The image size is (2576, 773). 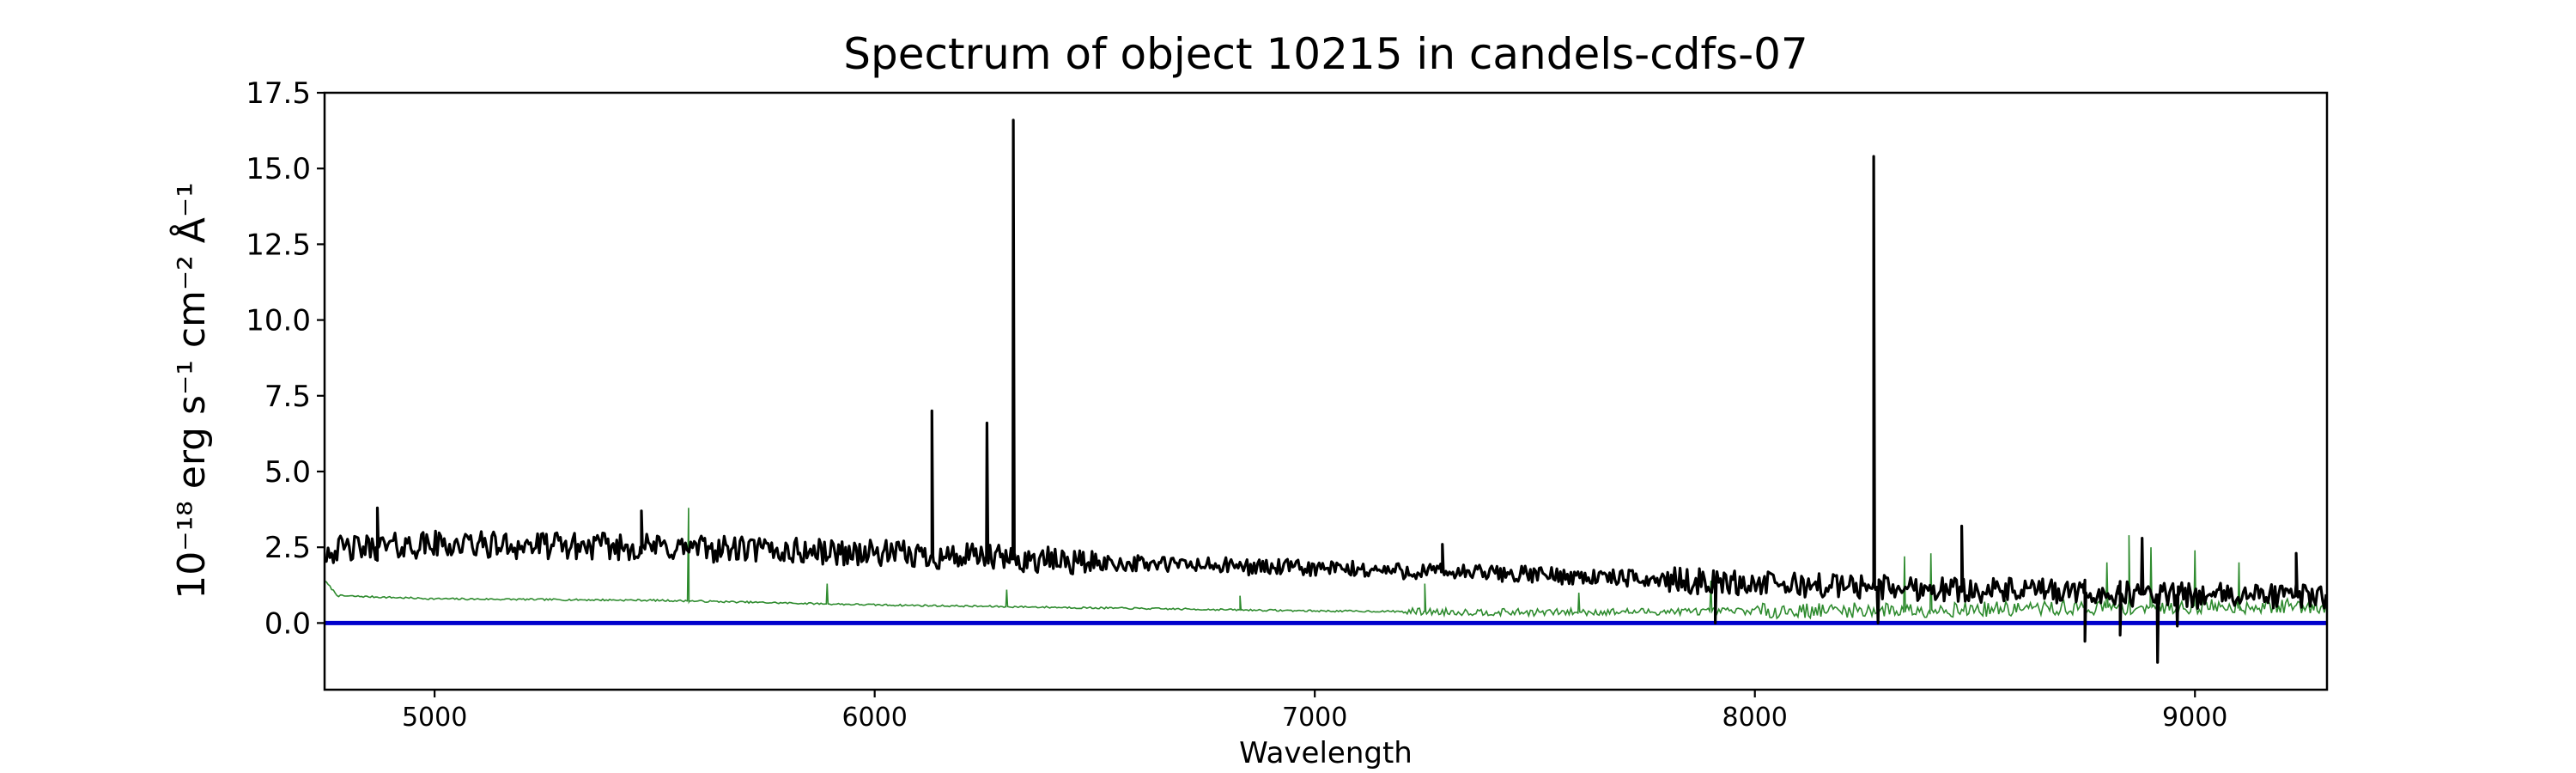 I want to click on y-tick-label: 12.5, so click(x=279, y=245).